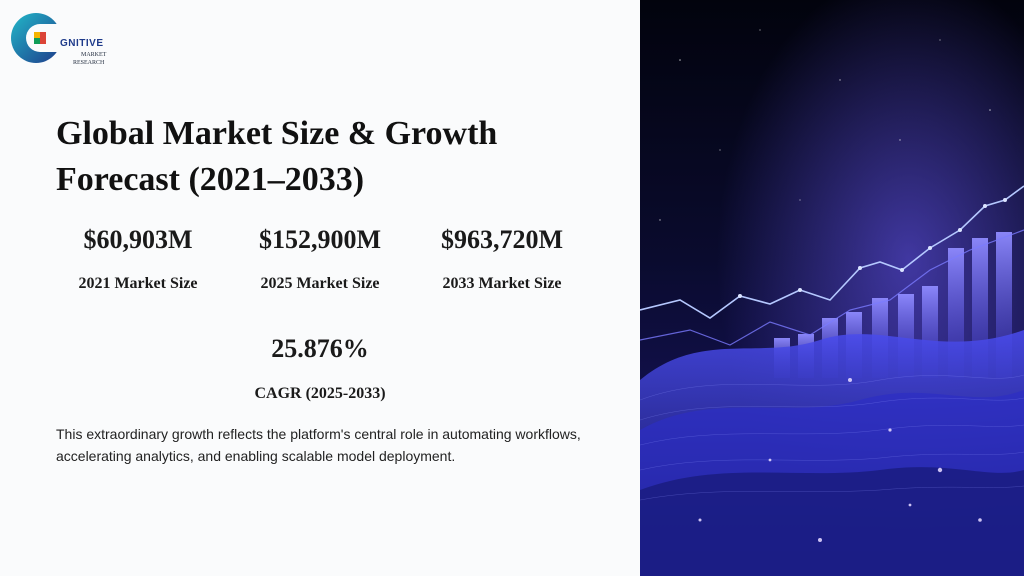 Image resolution: width=1024 pixels, height=576 pixels. What do you see at coordinates (320, 239) in the screenshot?
I see `stat-2025-value: $152,900M` at bounding box center [320, 239].